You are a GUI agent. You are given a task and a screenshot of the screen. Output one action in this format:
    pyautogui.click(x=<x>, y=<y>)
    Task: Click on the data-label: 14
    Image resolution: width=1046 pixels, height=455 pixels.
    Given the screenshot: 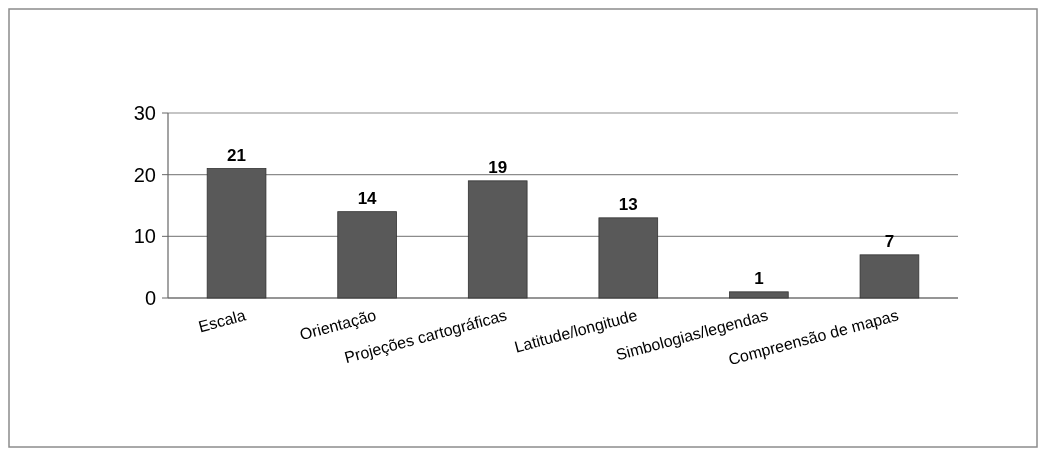 What is the action you would take?
    pyautogui.click(x=367, y=198)
    